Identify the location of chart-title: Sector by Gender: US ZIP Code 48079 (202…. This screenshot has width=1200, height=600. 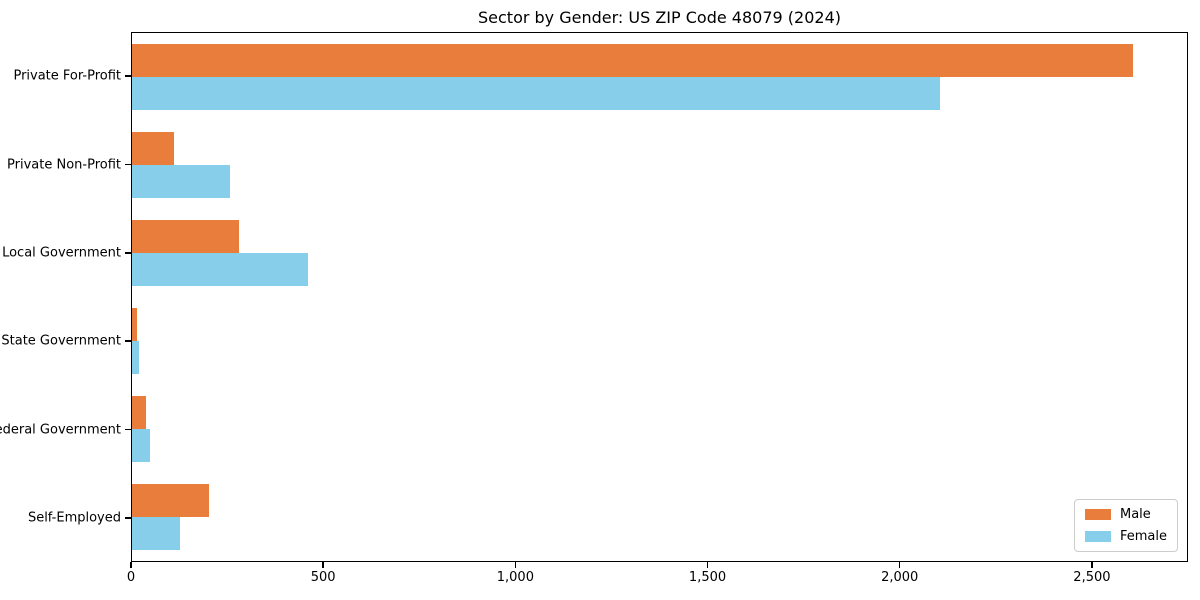
(659, 17).